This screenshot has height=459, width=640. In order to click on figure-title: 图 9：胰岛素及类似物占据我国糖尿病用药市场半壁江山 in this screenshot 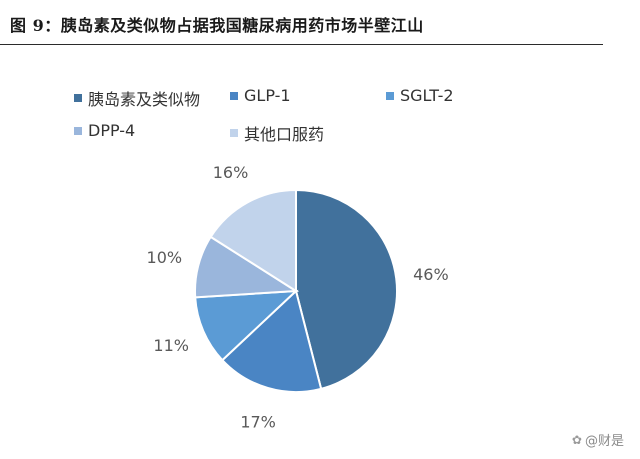, I will do `click(217, 25)`.